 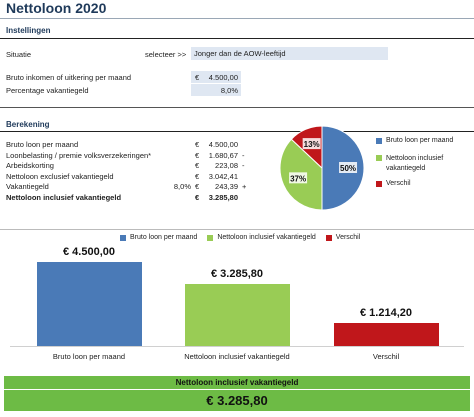 What do you see at coordinates (379, 141) in the screenshot?
I see `pie-legend-swatch-blue` at bounding box center [379, 141].